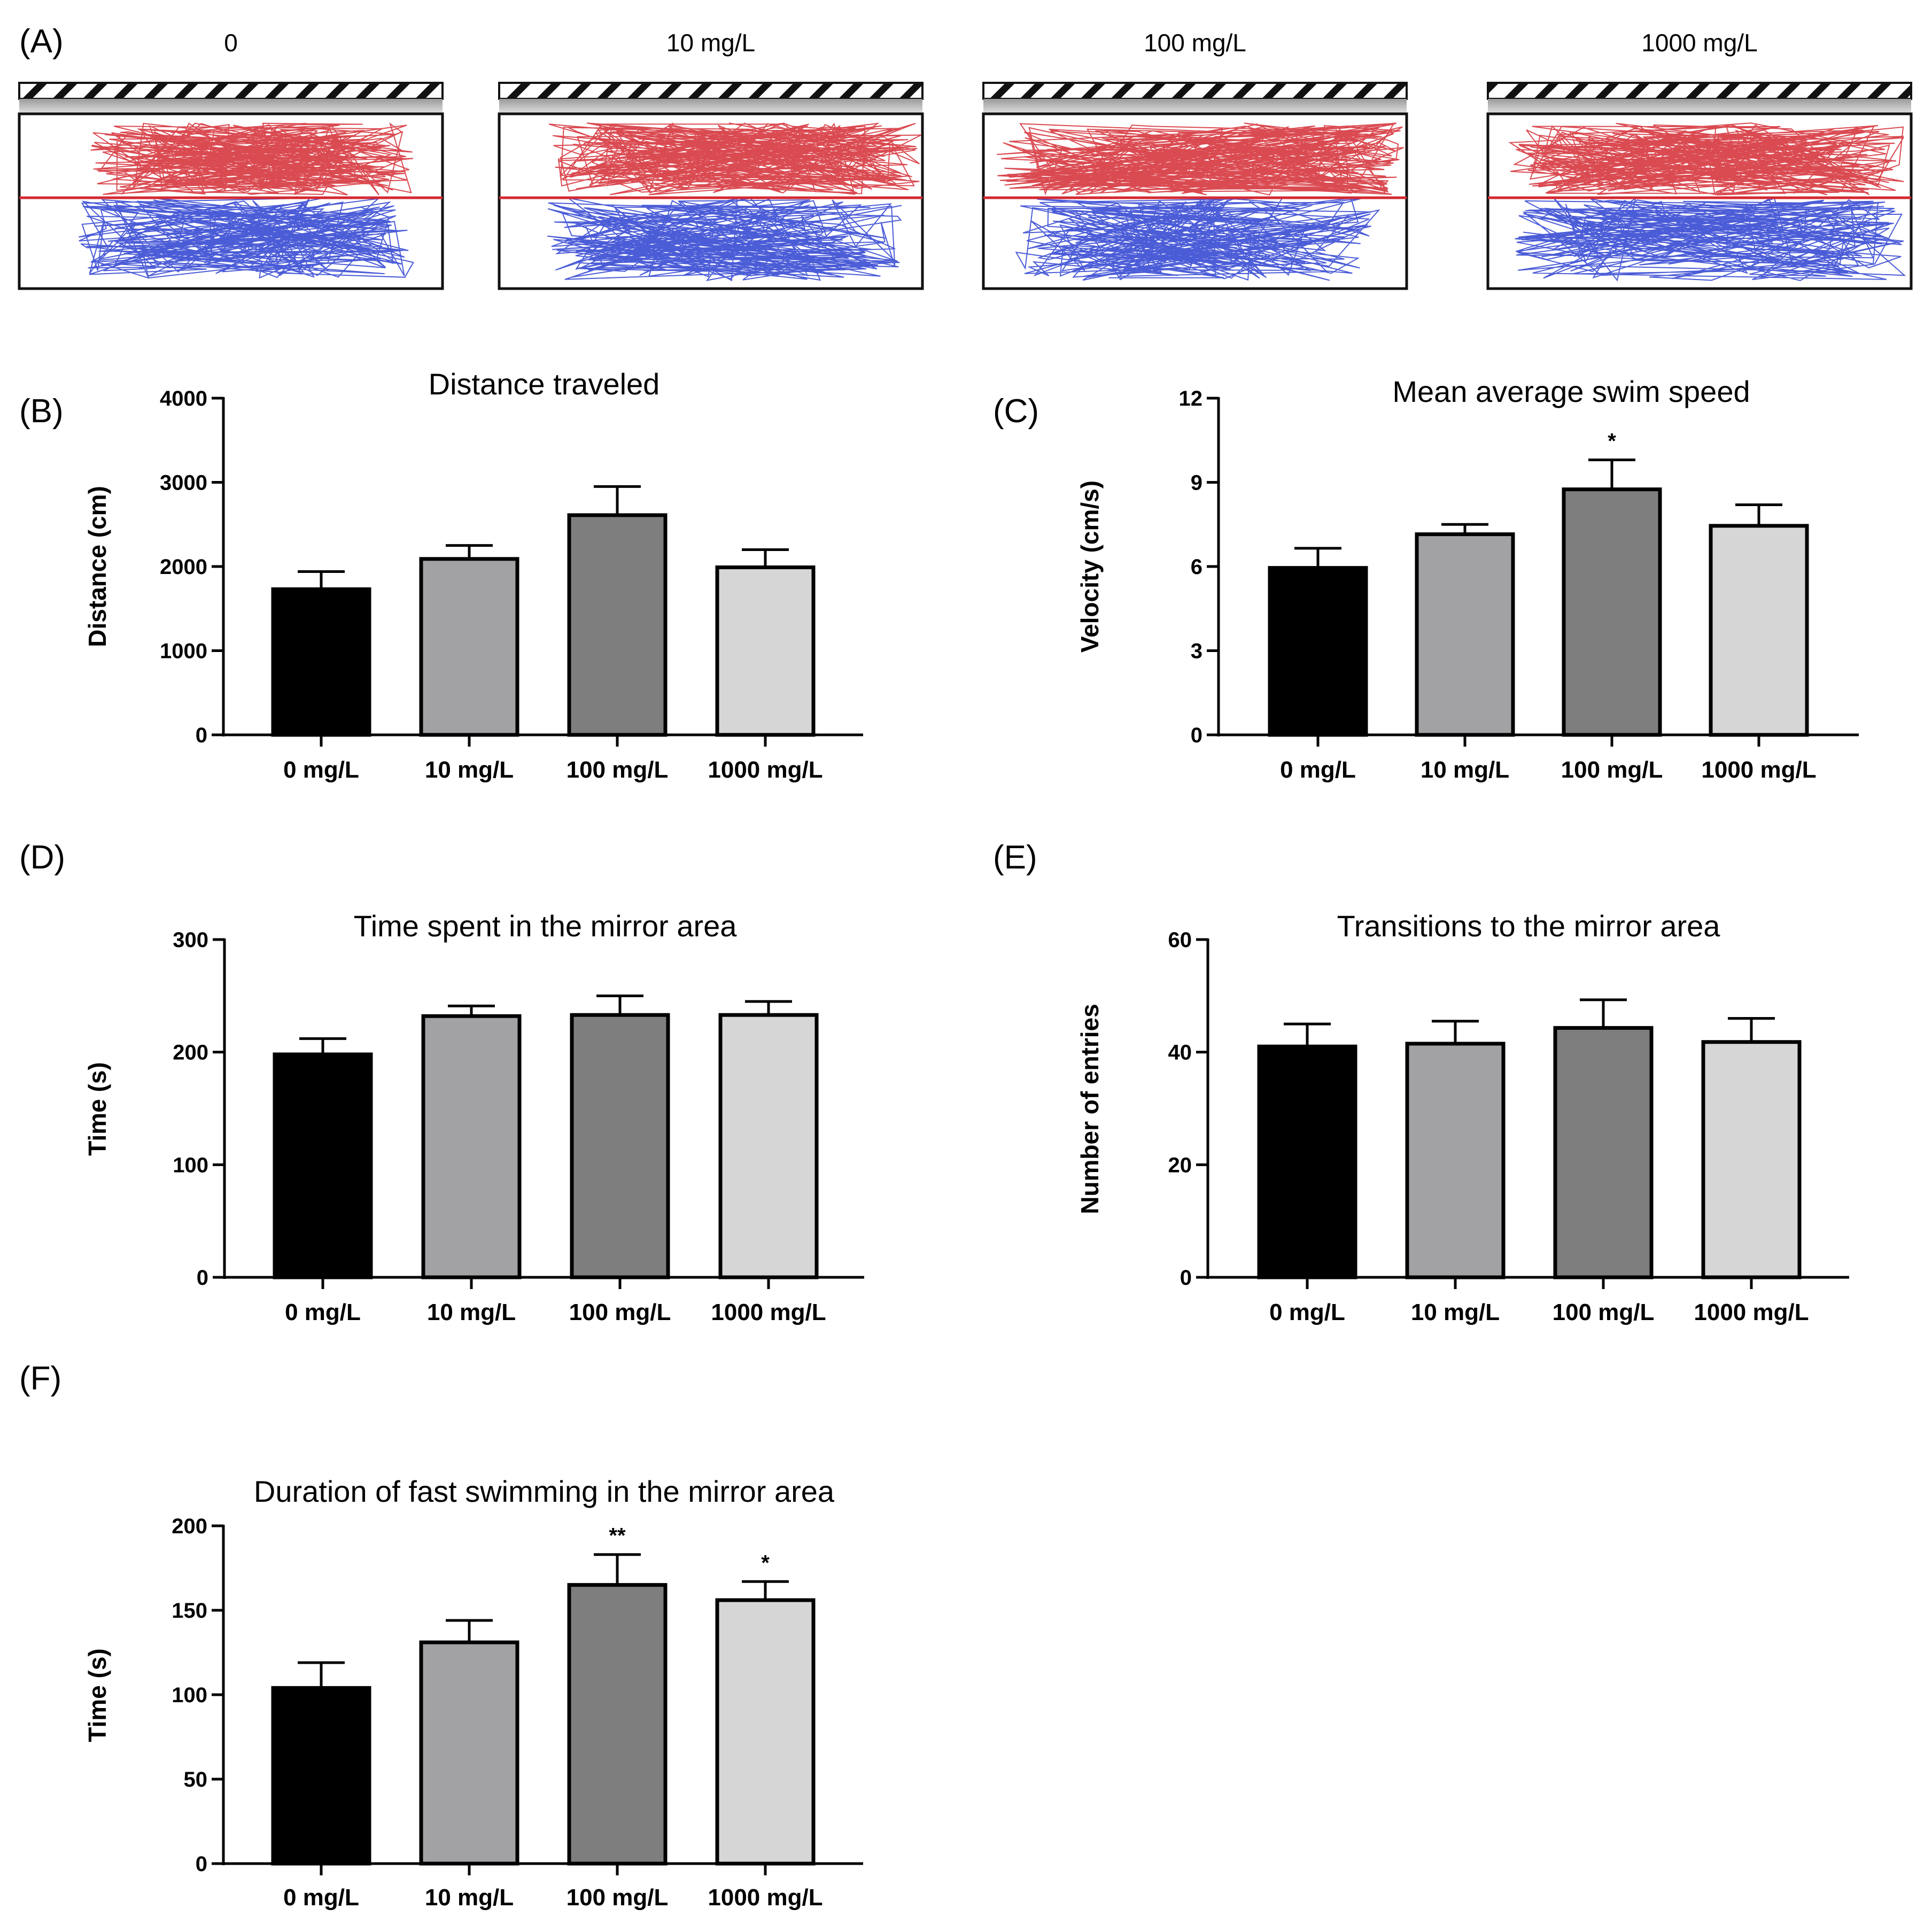 Image resolution: width=1932 pixels, height=1932 pixels. What do you see at coordinates (1191, 398) in the screenshot?
I see `y-tick-label: 12` at bounding box center [1191, 398].